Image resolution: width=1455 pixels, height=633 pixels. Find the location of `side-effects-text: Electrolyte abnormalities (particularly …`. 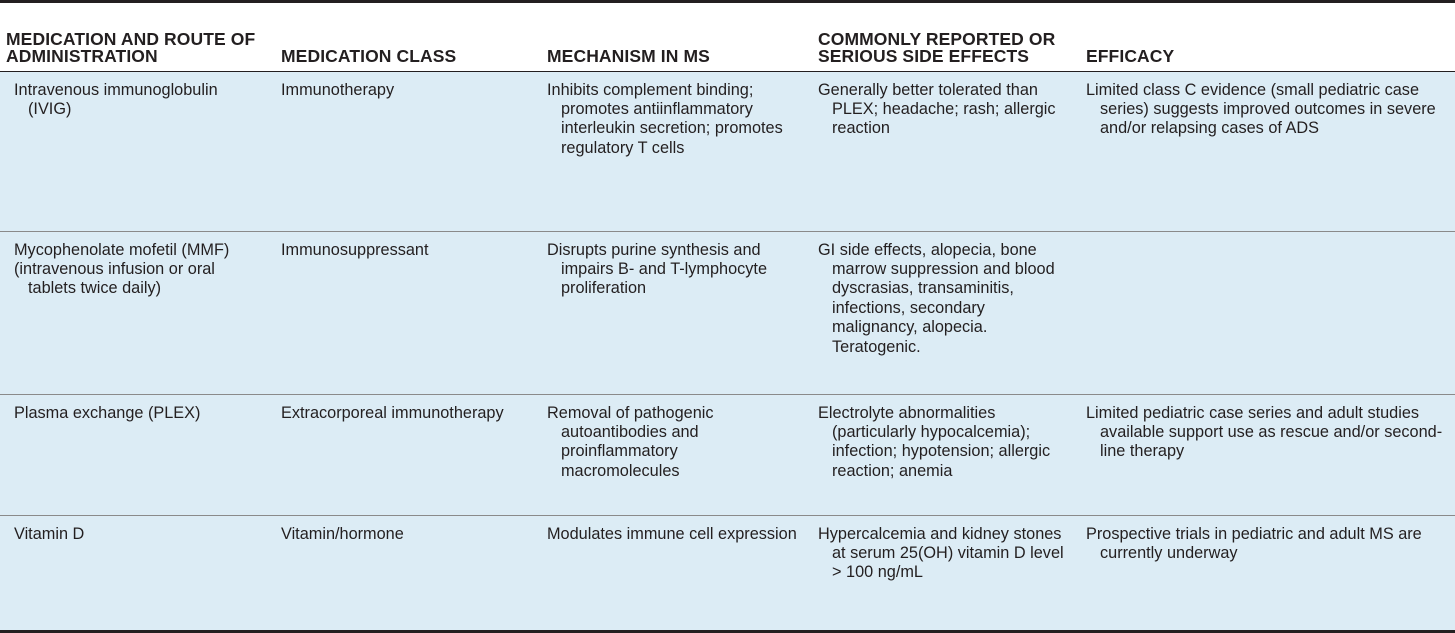

side-effects-text: Electrolyte abnormalities (particularly … is located at coordinates (934, 441).